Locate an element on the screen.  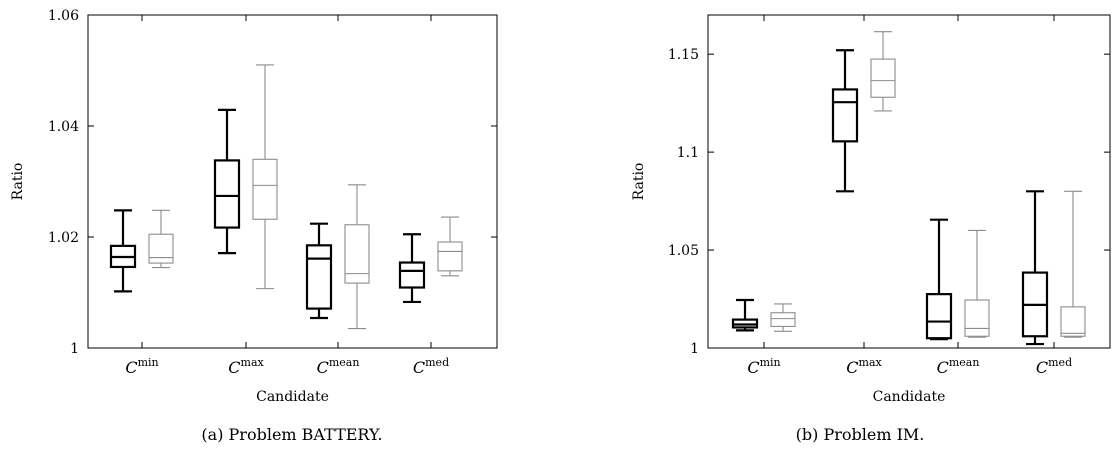
chart-caption: (b) Problem IM. is located at coordinates (860, 434).